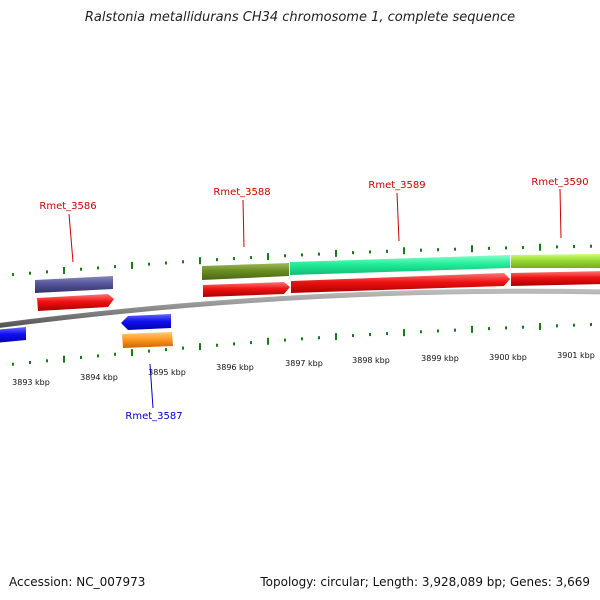 This screenshot has width=600, height=600. What do you see at coordinates (167, 372) in the screenshot?
I see `scale-label-3895: 3895 kbp` at bounding box center [167, 372].